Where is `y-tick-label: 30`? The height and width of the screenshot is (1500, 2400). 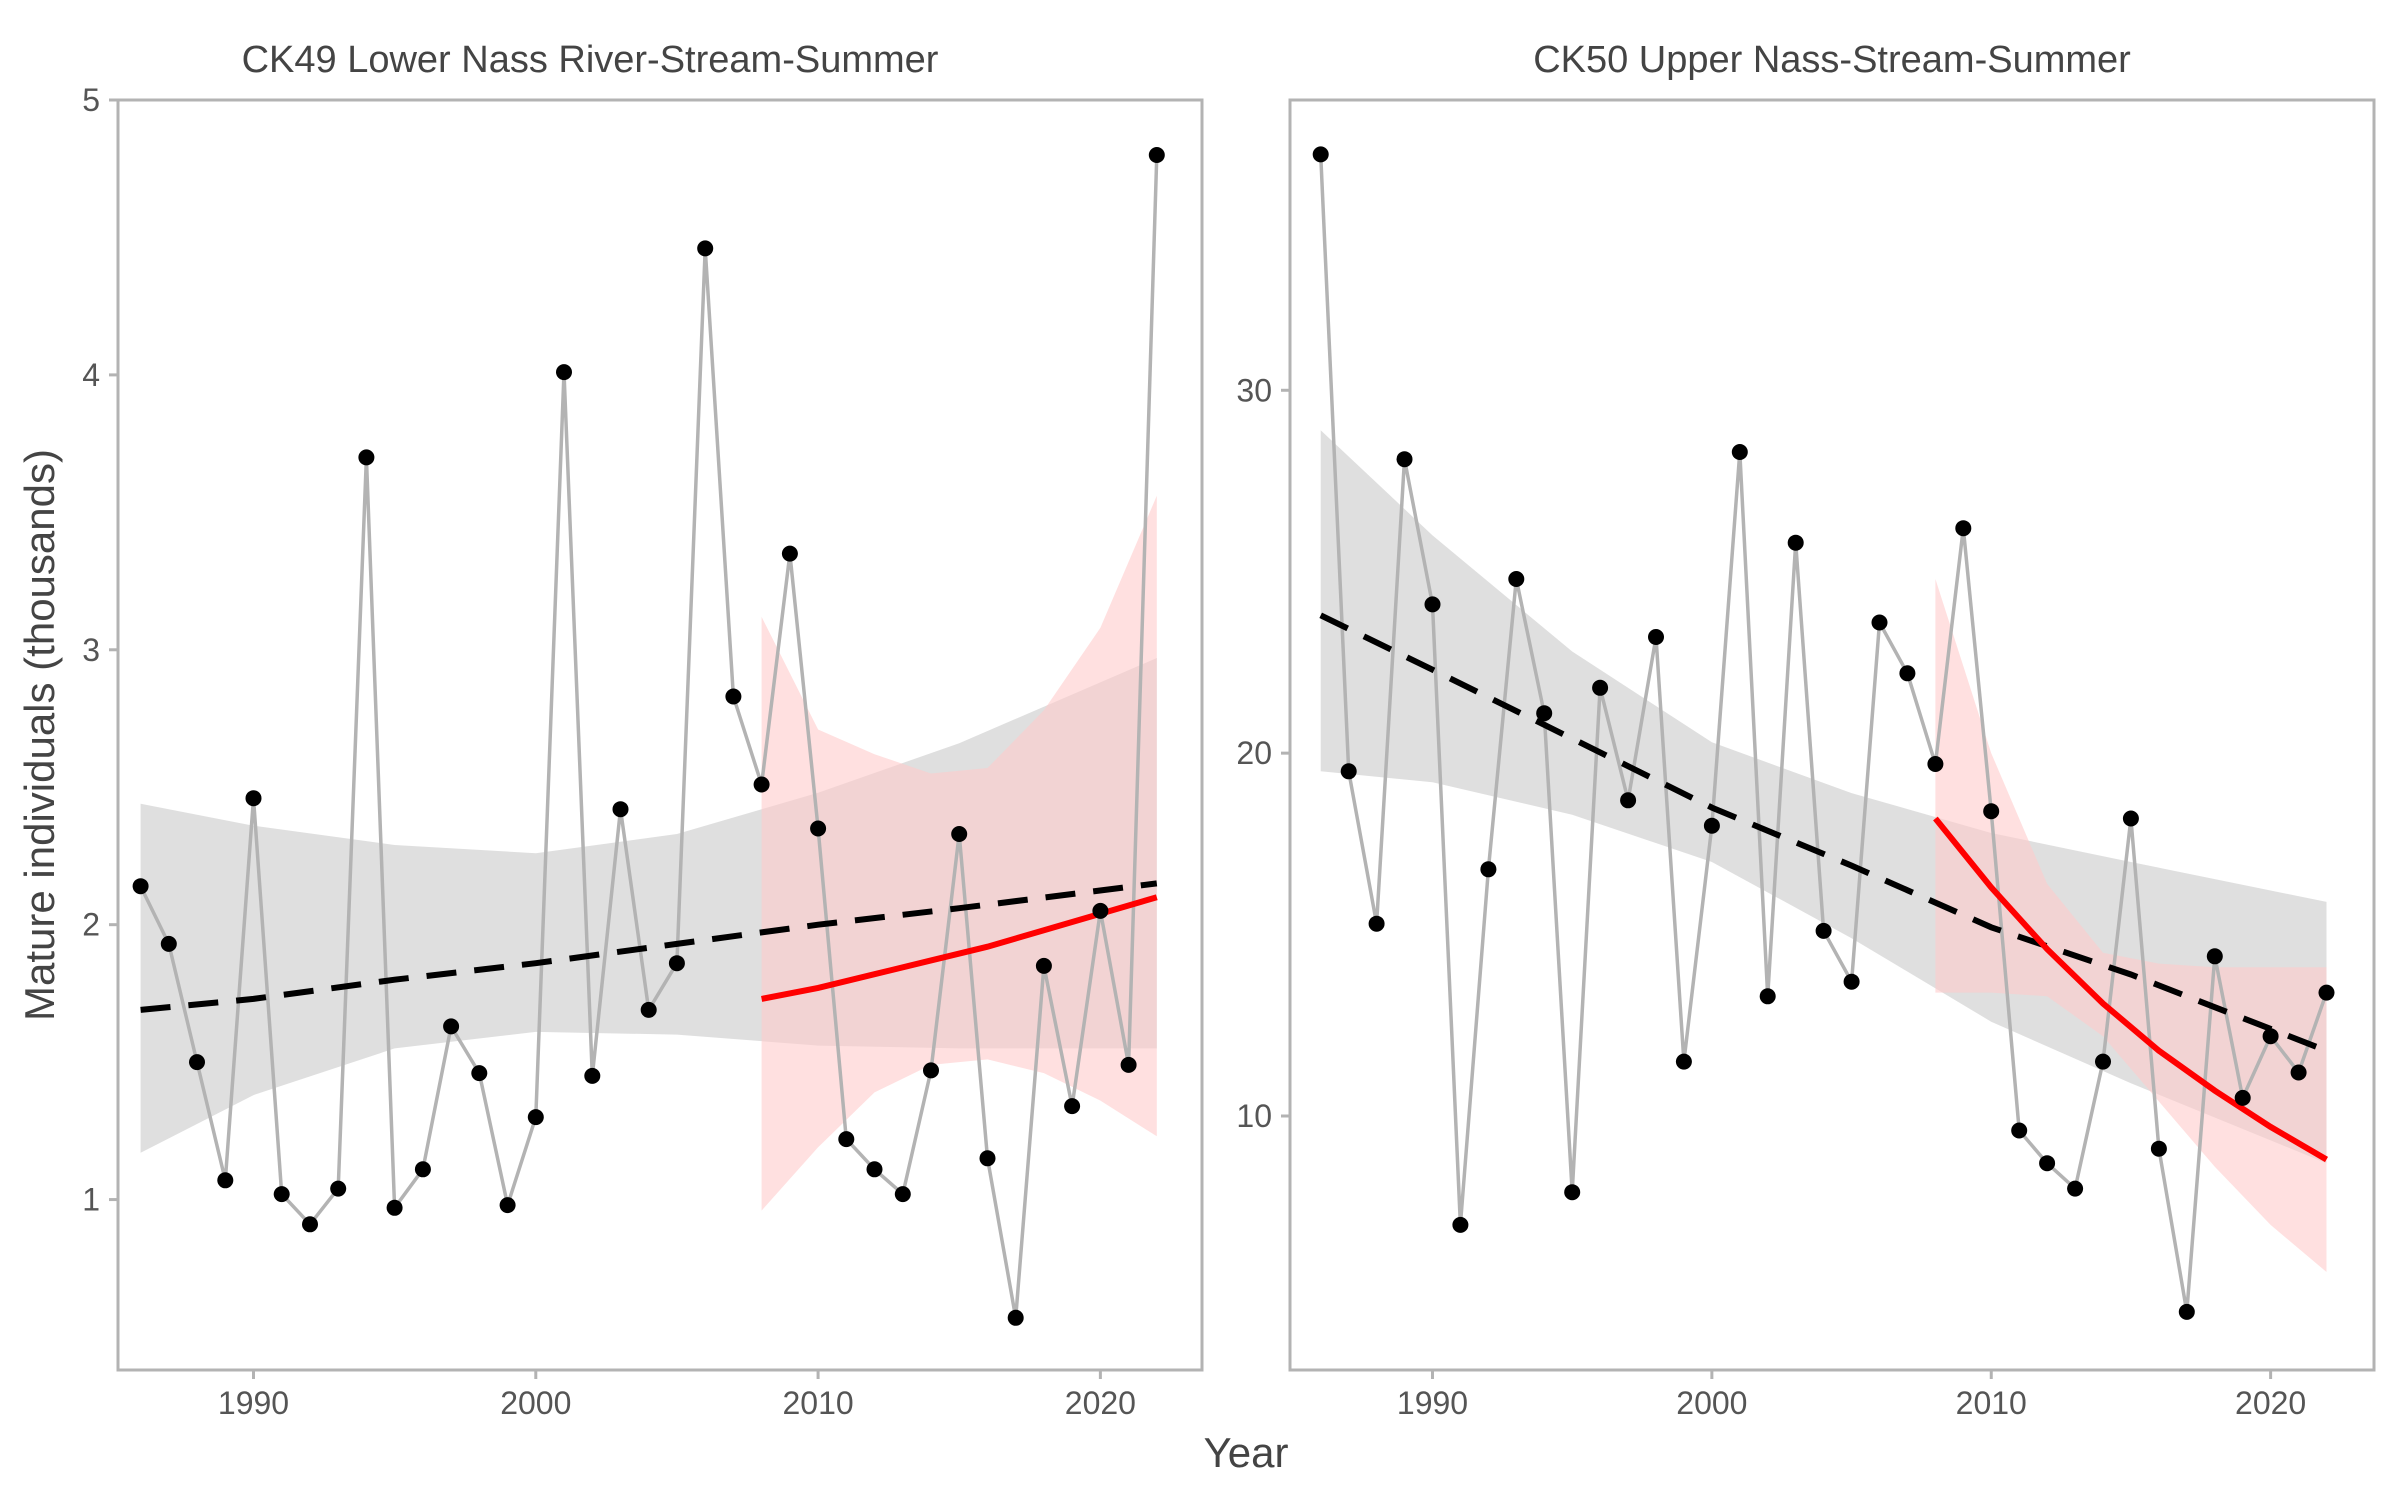 y-tick-label: 30 is located at coordinates (1254, 390).